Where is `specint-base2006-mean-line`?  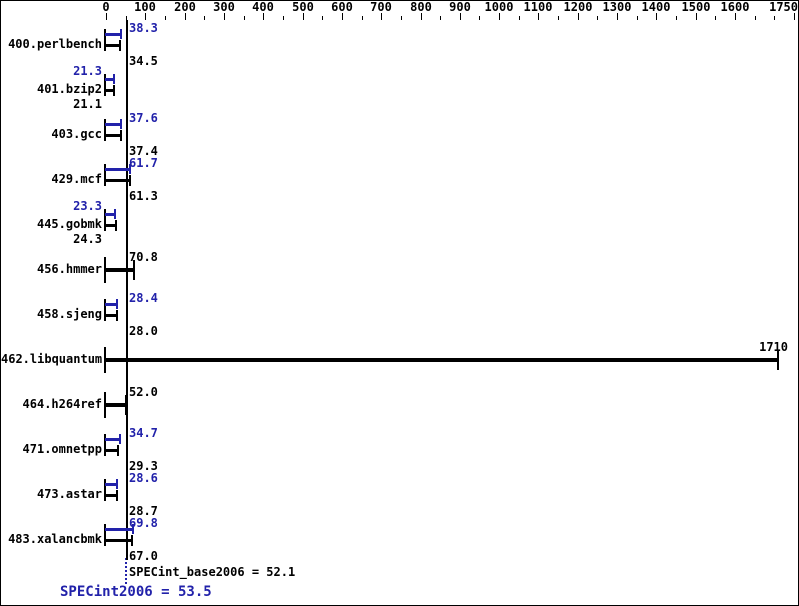
specint-base2006-mean-line is located at coordinates (127, 290).